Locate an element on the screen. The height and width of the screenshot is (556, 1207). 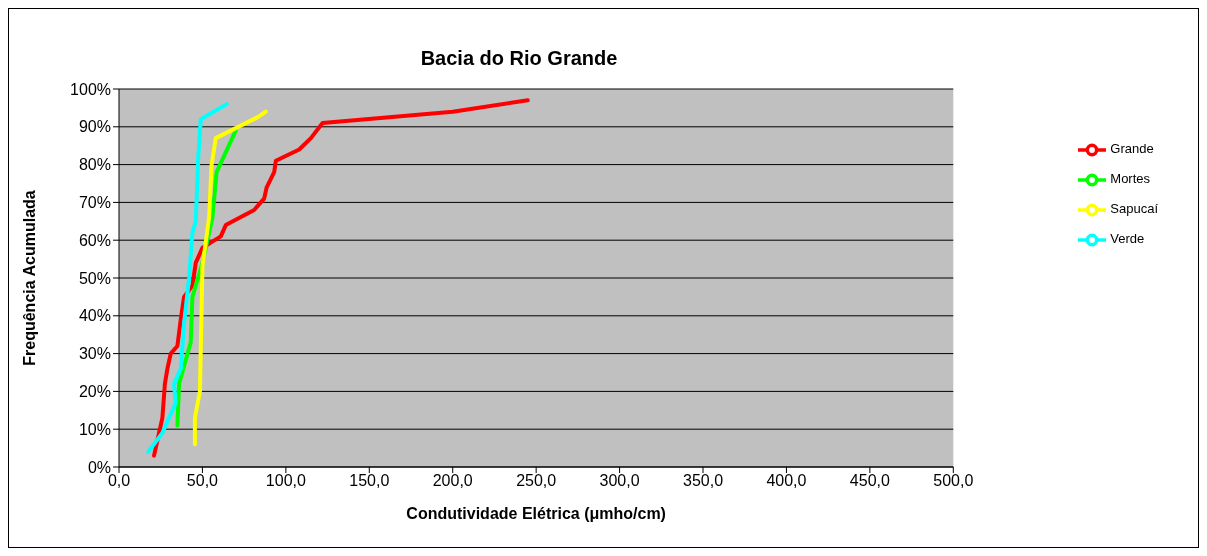
y-tick-label: 60% is located at coordinates (94, 240).